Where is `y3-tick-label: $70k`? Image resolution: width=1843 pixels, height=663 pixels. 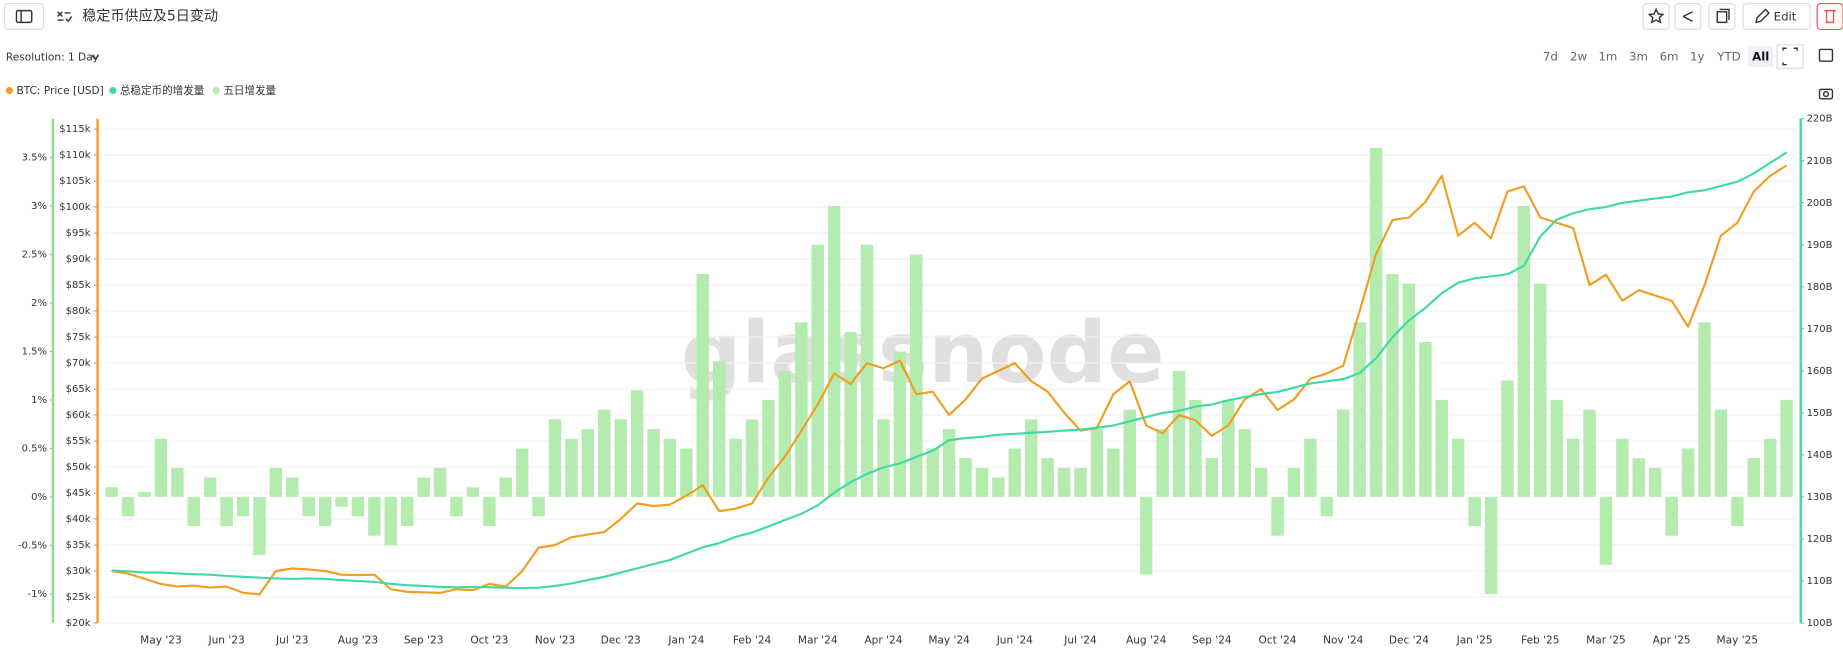 y3-tick-label: $70k is located at coordinates (78, 363).